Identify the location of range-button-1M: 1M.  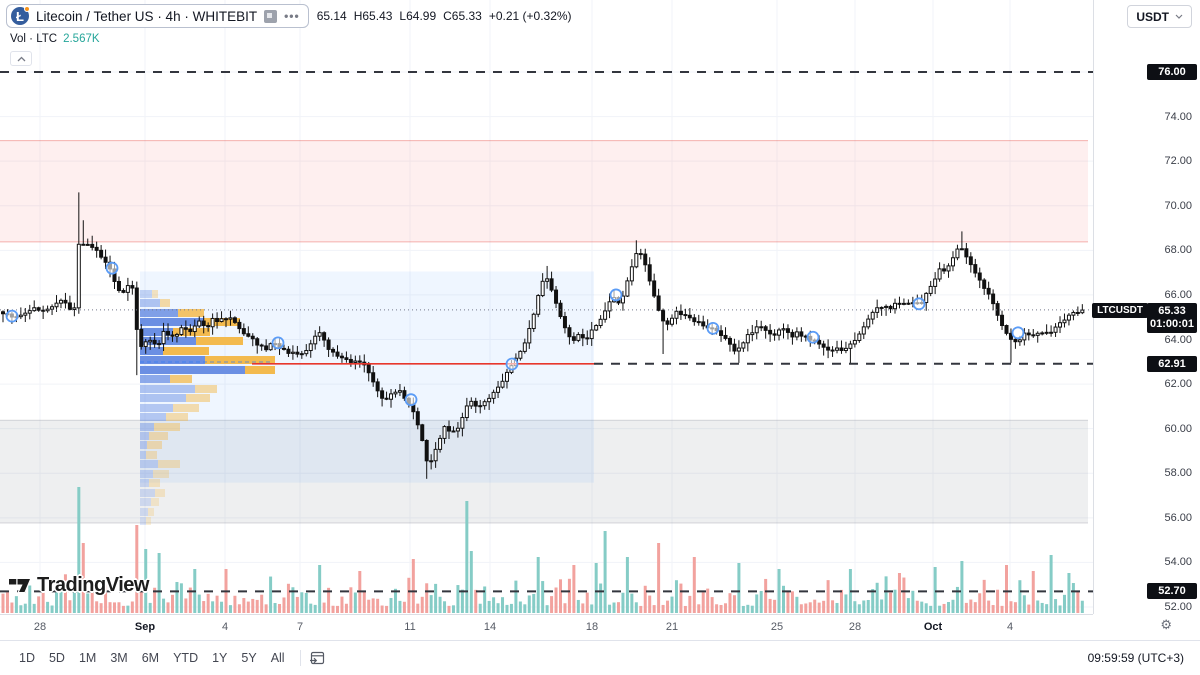
(87, 658).